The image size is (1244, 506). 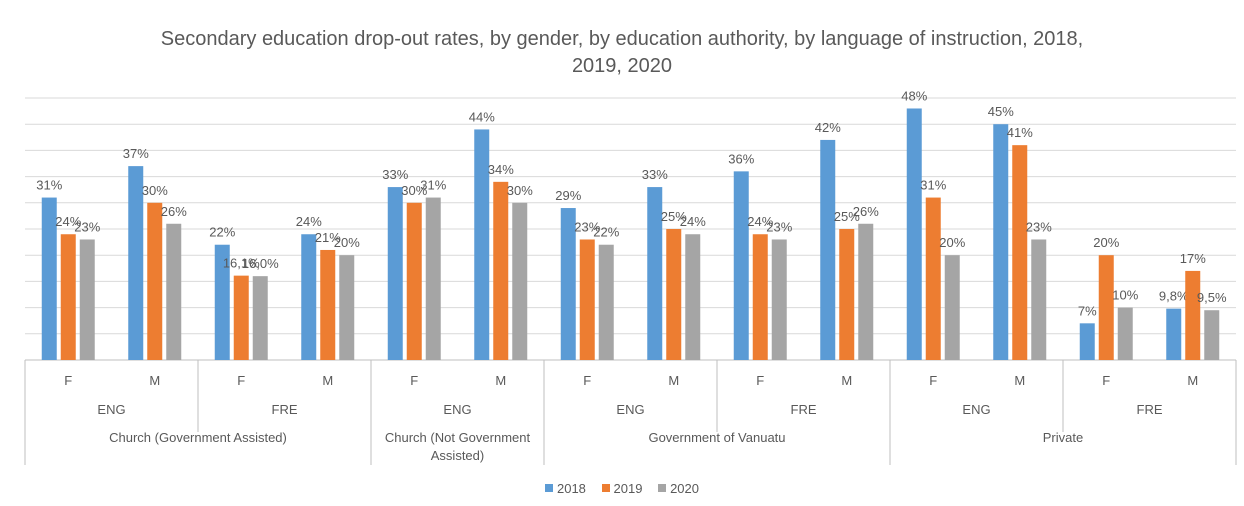 I want to click on data-label-2020-3: 20%, so click(x=347, y=242).